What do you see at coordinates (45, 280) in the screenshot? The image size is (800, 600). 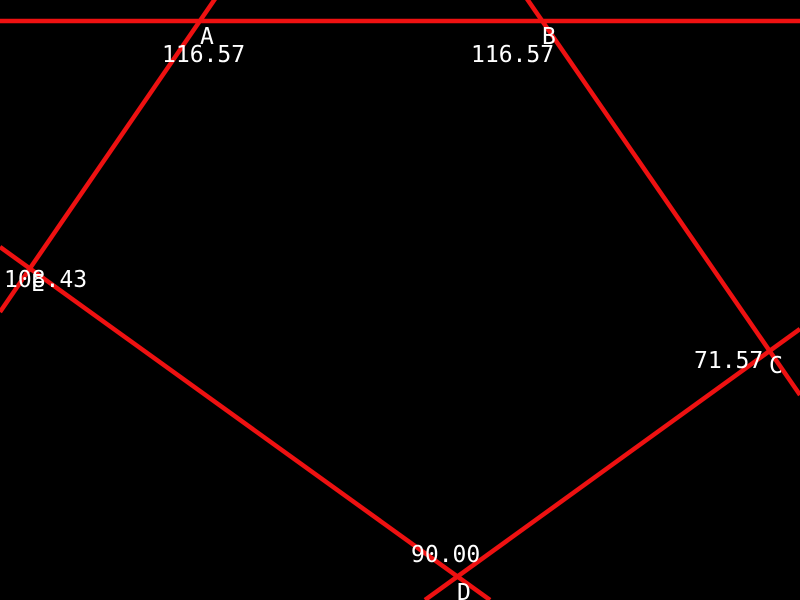 I see `angle-label-e: 108.43` at bounding box center [45, 280].